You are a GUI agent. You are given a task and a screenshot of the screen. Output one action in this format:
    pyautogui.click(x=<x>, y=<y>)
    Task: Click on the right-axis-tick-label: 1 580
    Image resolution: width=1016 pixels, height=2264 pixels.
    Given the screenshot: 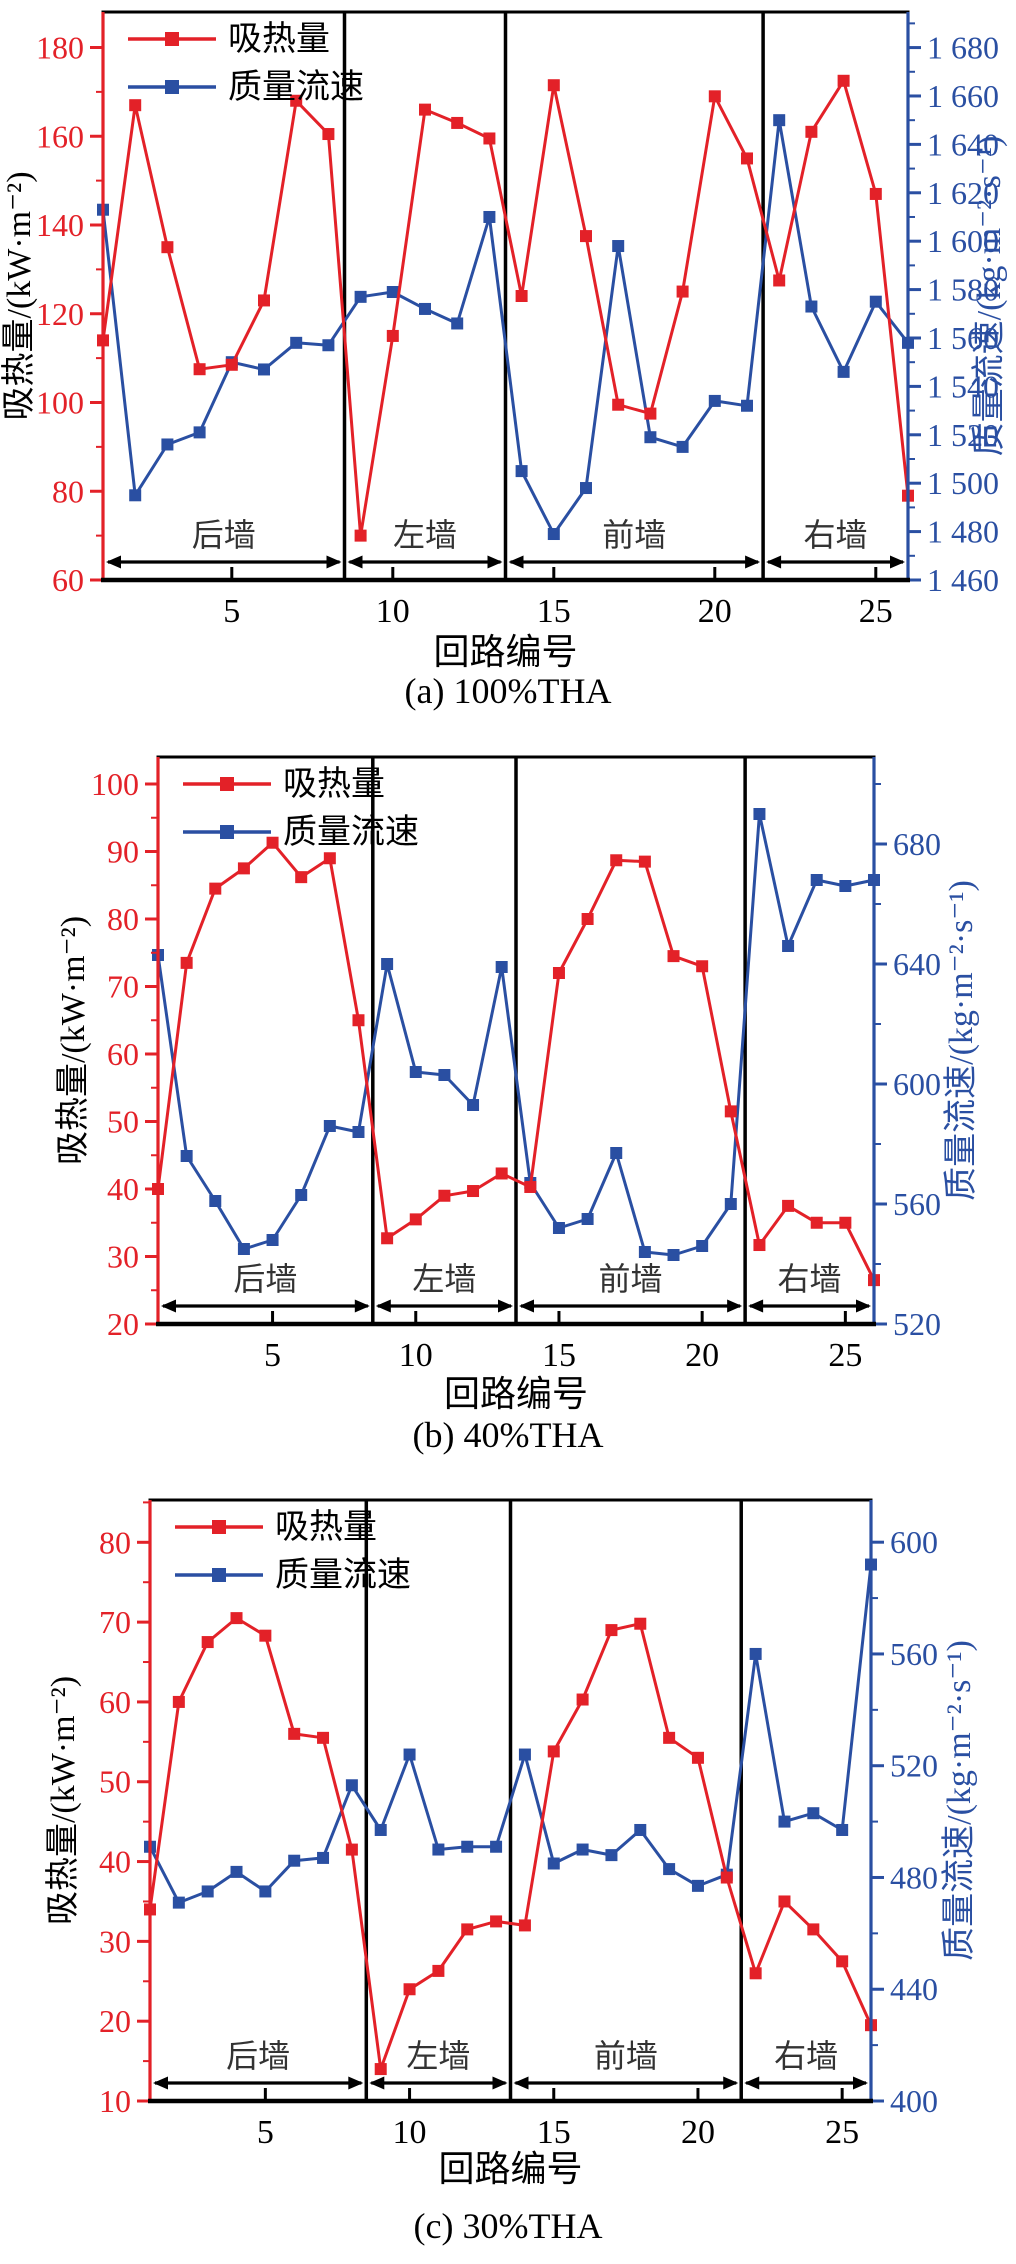 What is the action you would take?
    pyautogui.click(x=963, y=290)
    